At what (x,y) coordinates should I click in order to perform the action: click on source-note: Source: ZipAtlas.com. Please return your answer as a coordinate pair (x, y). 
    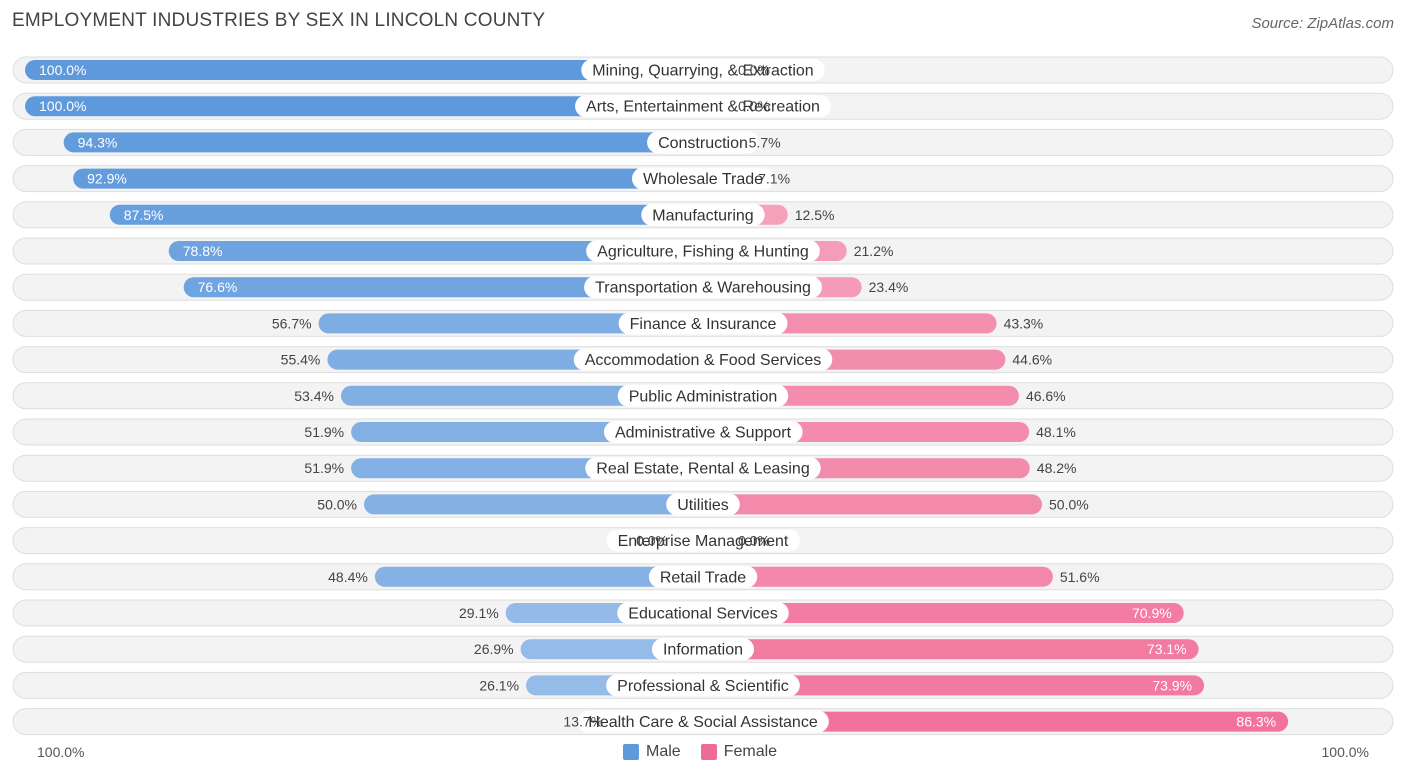
    Looking at the image, I should click on (1322, 23).